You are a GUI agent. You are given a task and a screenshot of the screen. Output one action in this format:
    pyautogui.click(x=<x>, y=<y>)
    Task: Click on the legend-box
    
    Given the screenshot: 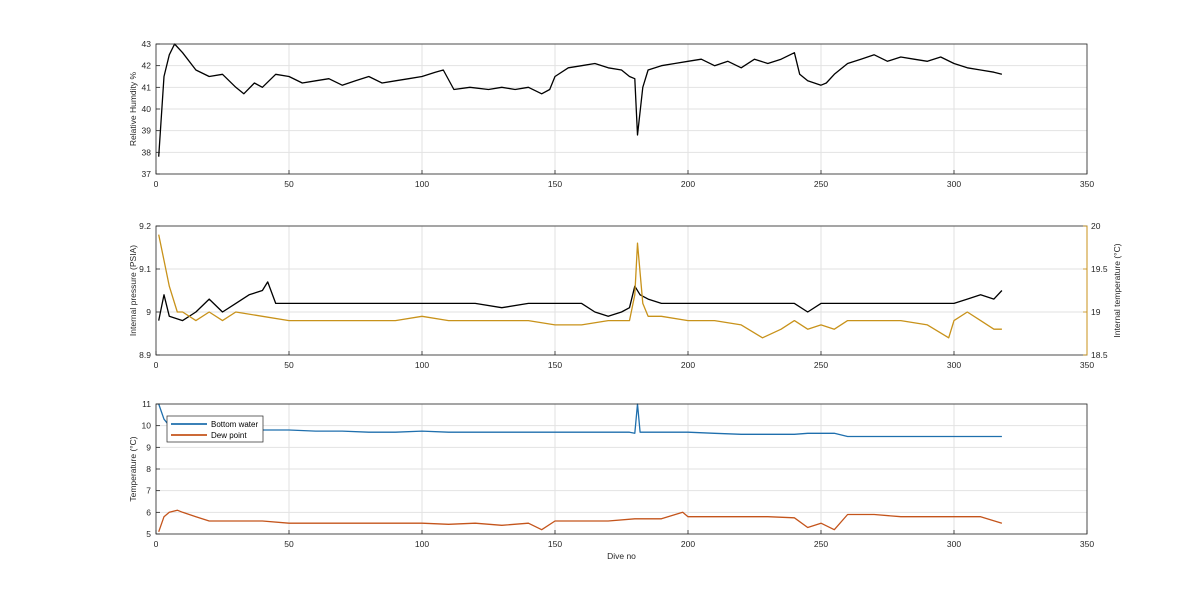 What is the action you would take?
    pyautogui.click(x=215, y=429)
    